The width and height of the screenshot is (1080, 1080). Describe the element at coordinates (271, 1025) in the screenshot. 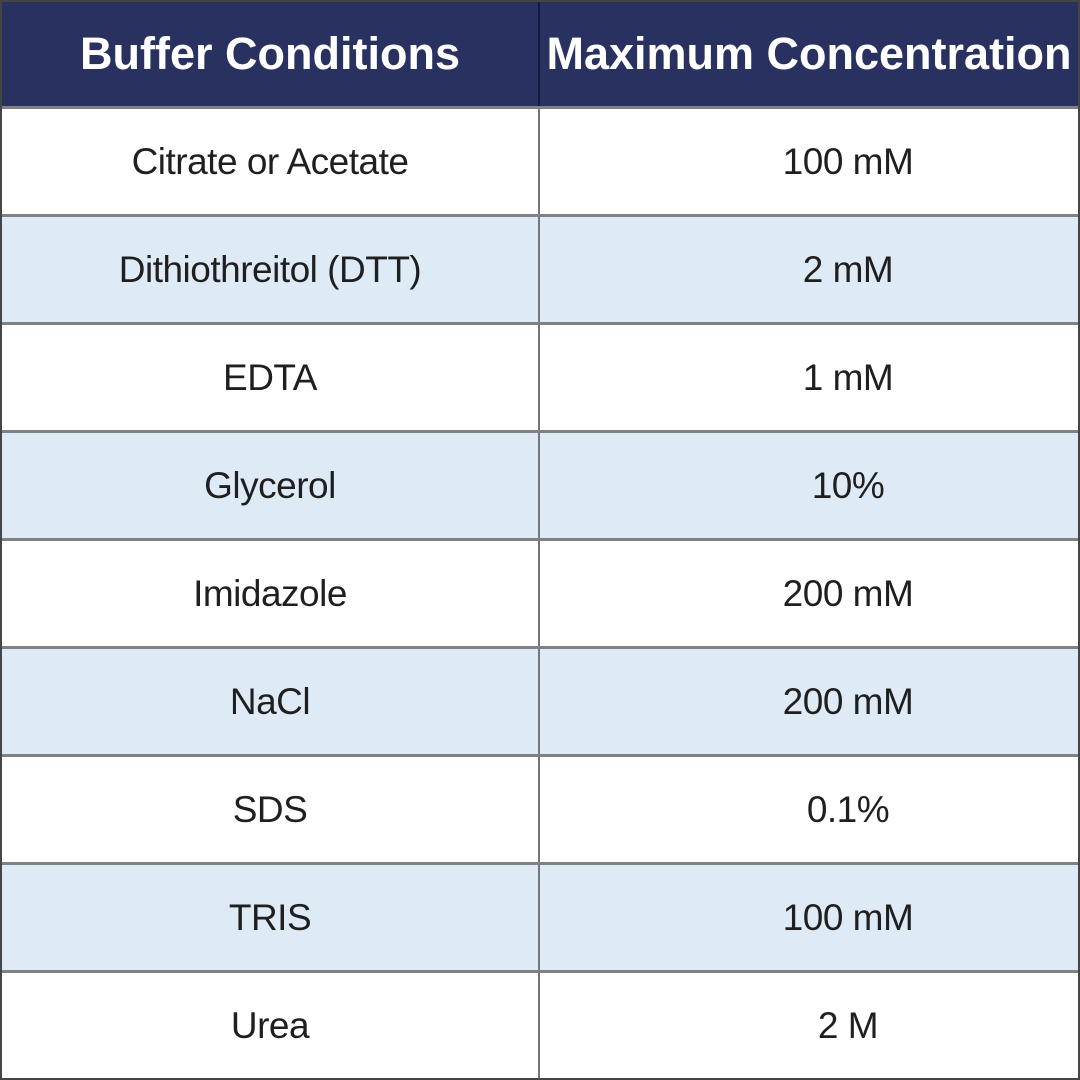

I see `buffer-condition-cell: Urea` at that location.